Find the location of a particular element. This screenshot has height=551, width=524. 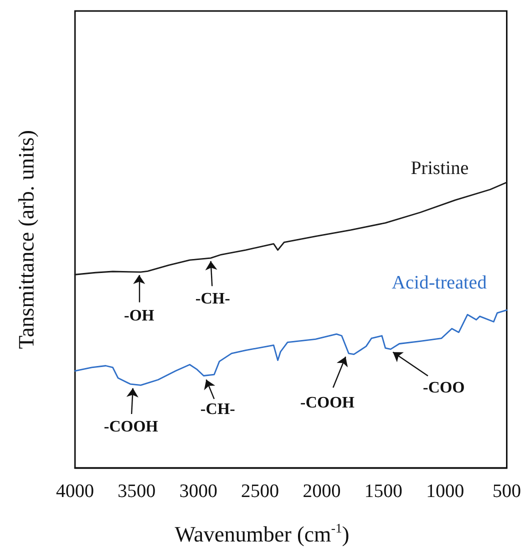

x-tick-label: 2000 is located at coordinates (321, 491).